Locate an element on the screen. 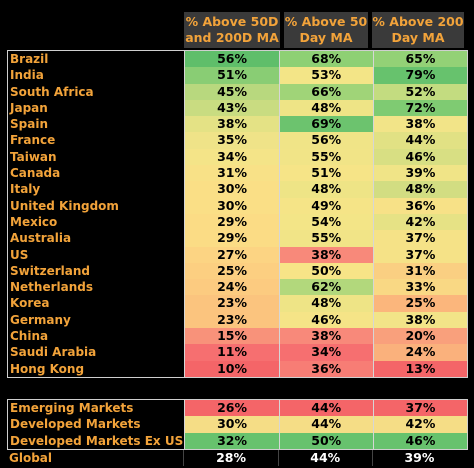 Image resolution: width=474 pixels, height=468 pixels. country-row-cell: 46% is located at coordinates (325, 320).